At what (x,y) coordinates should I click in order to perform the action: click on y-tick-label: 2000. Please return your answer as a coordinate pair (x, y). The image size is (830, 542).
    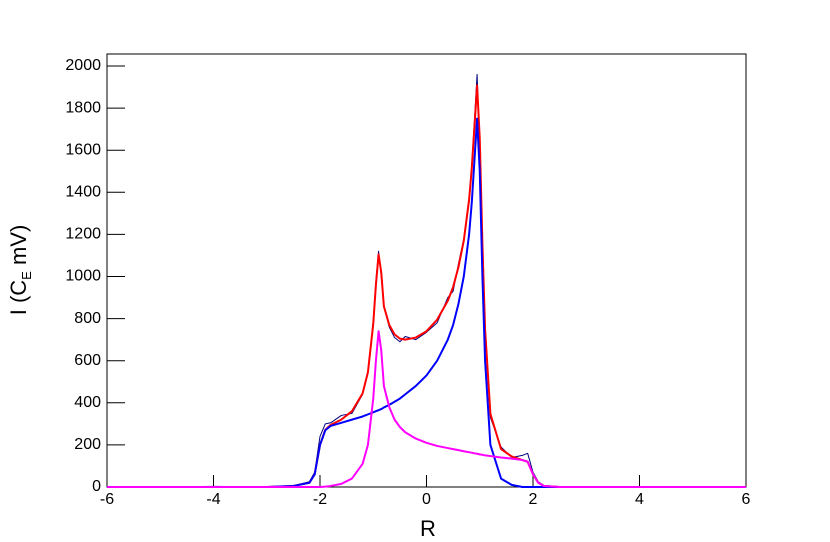
    Looking at the image, I should click on (83, 65).